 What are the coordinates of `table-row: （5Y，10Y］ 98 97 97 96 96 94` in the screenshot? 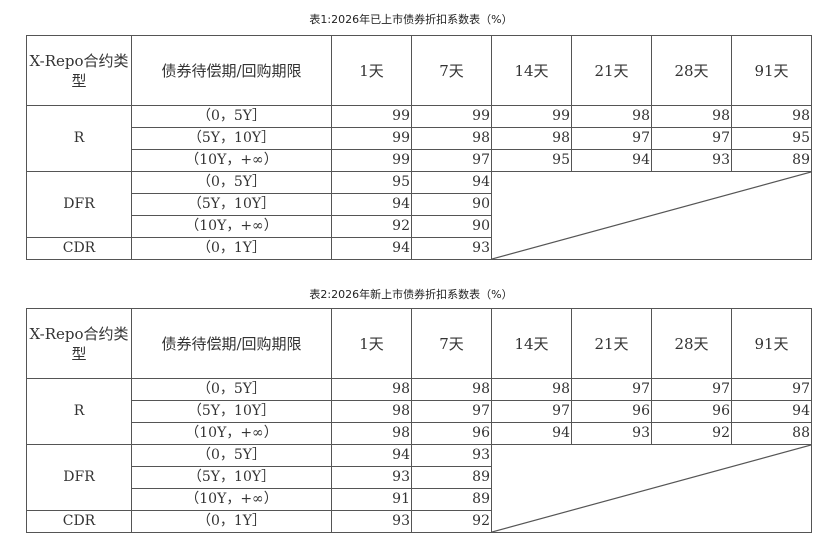 It's located at (419, 411).